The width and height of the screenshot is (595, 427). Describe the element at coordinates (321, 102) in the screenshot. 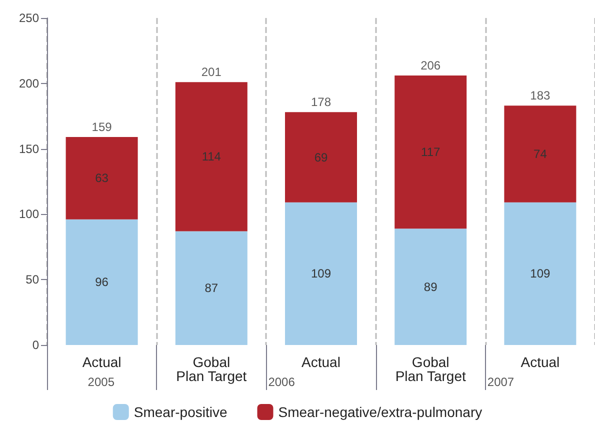

I see `total-label: 178` at that location.